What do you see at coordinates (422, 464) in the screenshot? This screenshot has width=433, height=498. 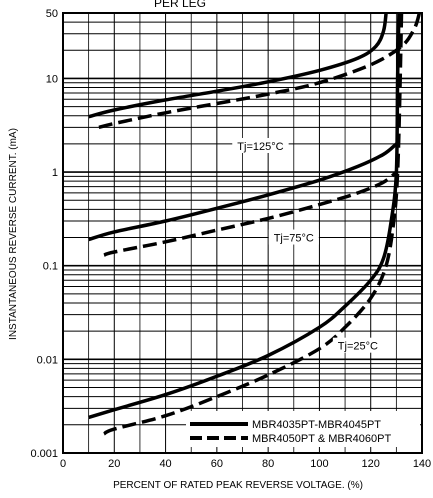 I see `x-tick-label: 140` at bounding box center [422, 464].